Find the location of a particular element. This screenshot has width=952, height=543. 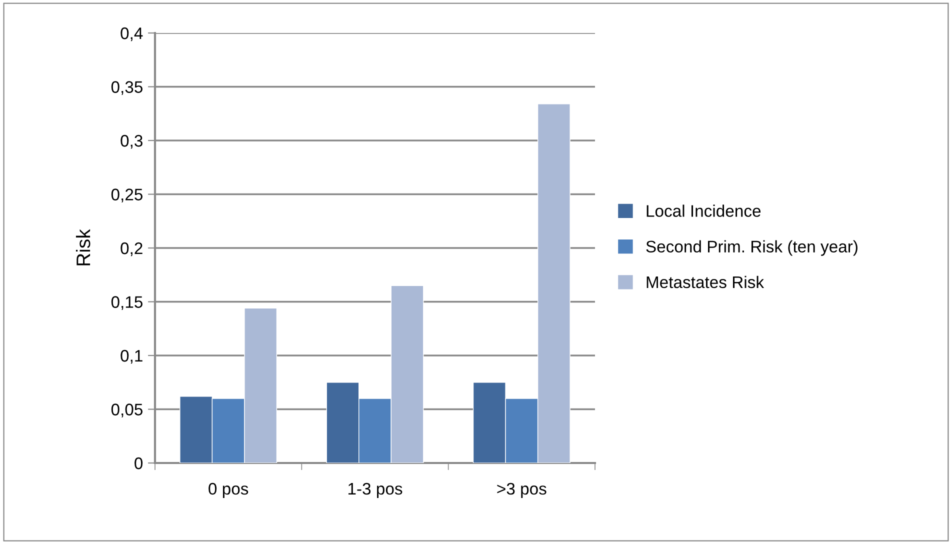

y-tick-label: 0,25 is located at coordinates (126, 195).